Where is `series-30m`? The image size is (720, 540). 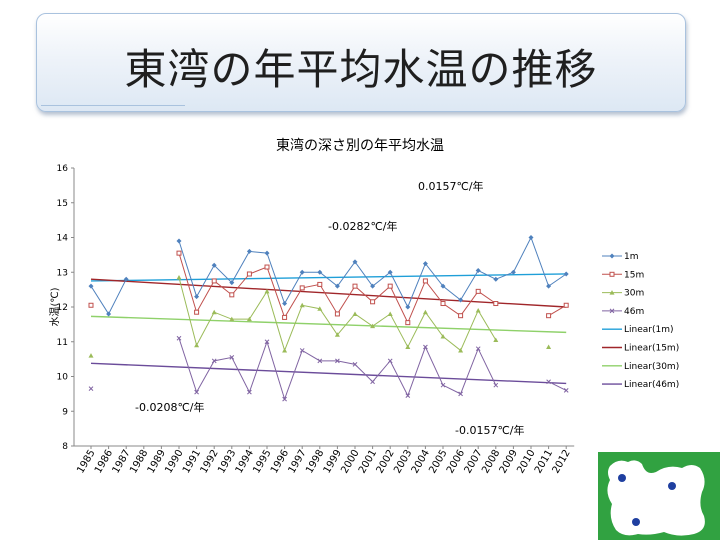
series-30m is located at coordinates (320, 316).